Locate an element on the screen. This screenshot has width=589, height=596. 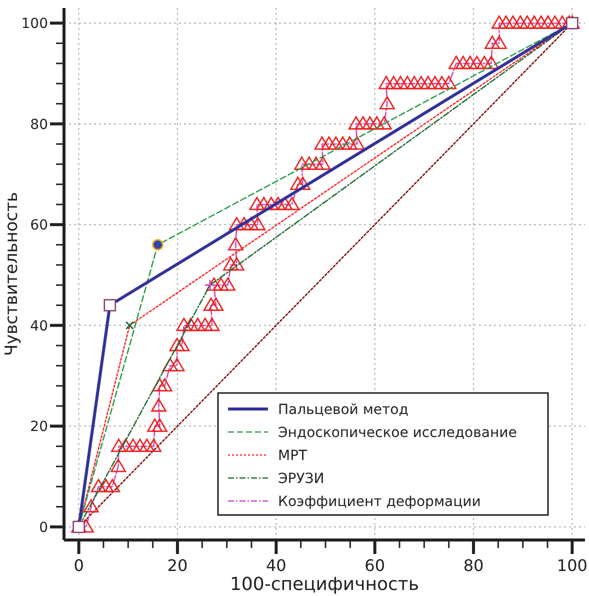
y-tick-label: 0 is located at coordinates (43, 528).